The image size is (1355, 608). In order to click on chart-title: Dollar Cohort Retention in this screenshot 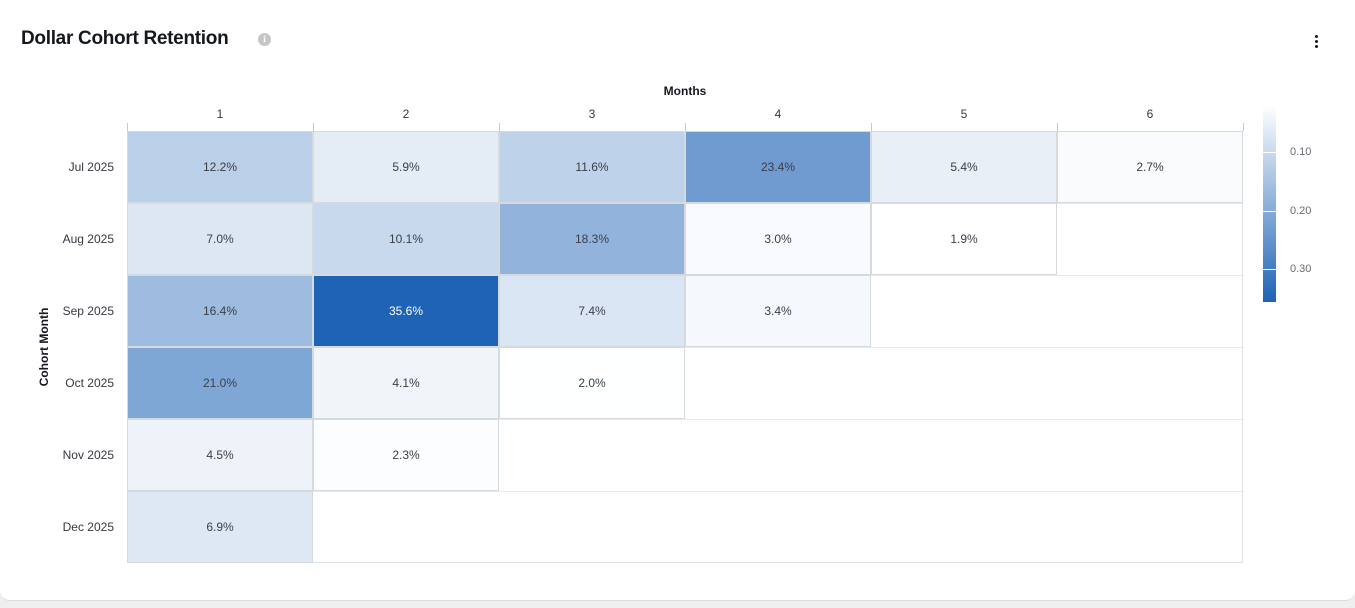, I will do `click(125, 38)`.